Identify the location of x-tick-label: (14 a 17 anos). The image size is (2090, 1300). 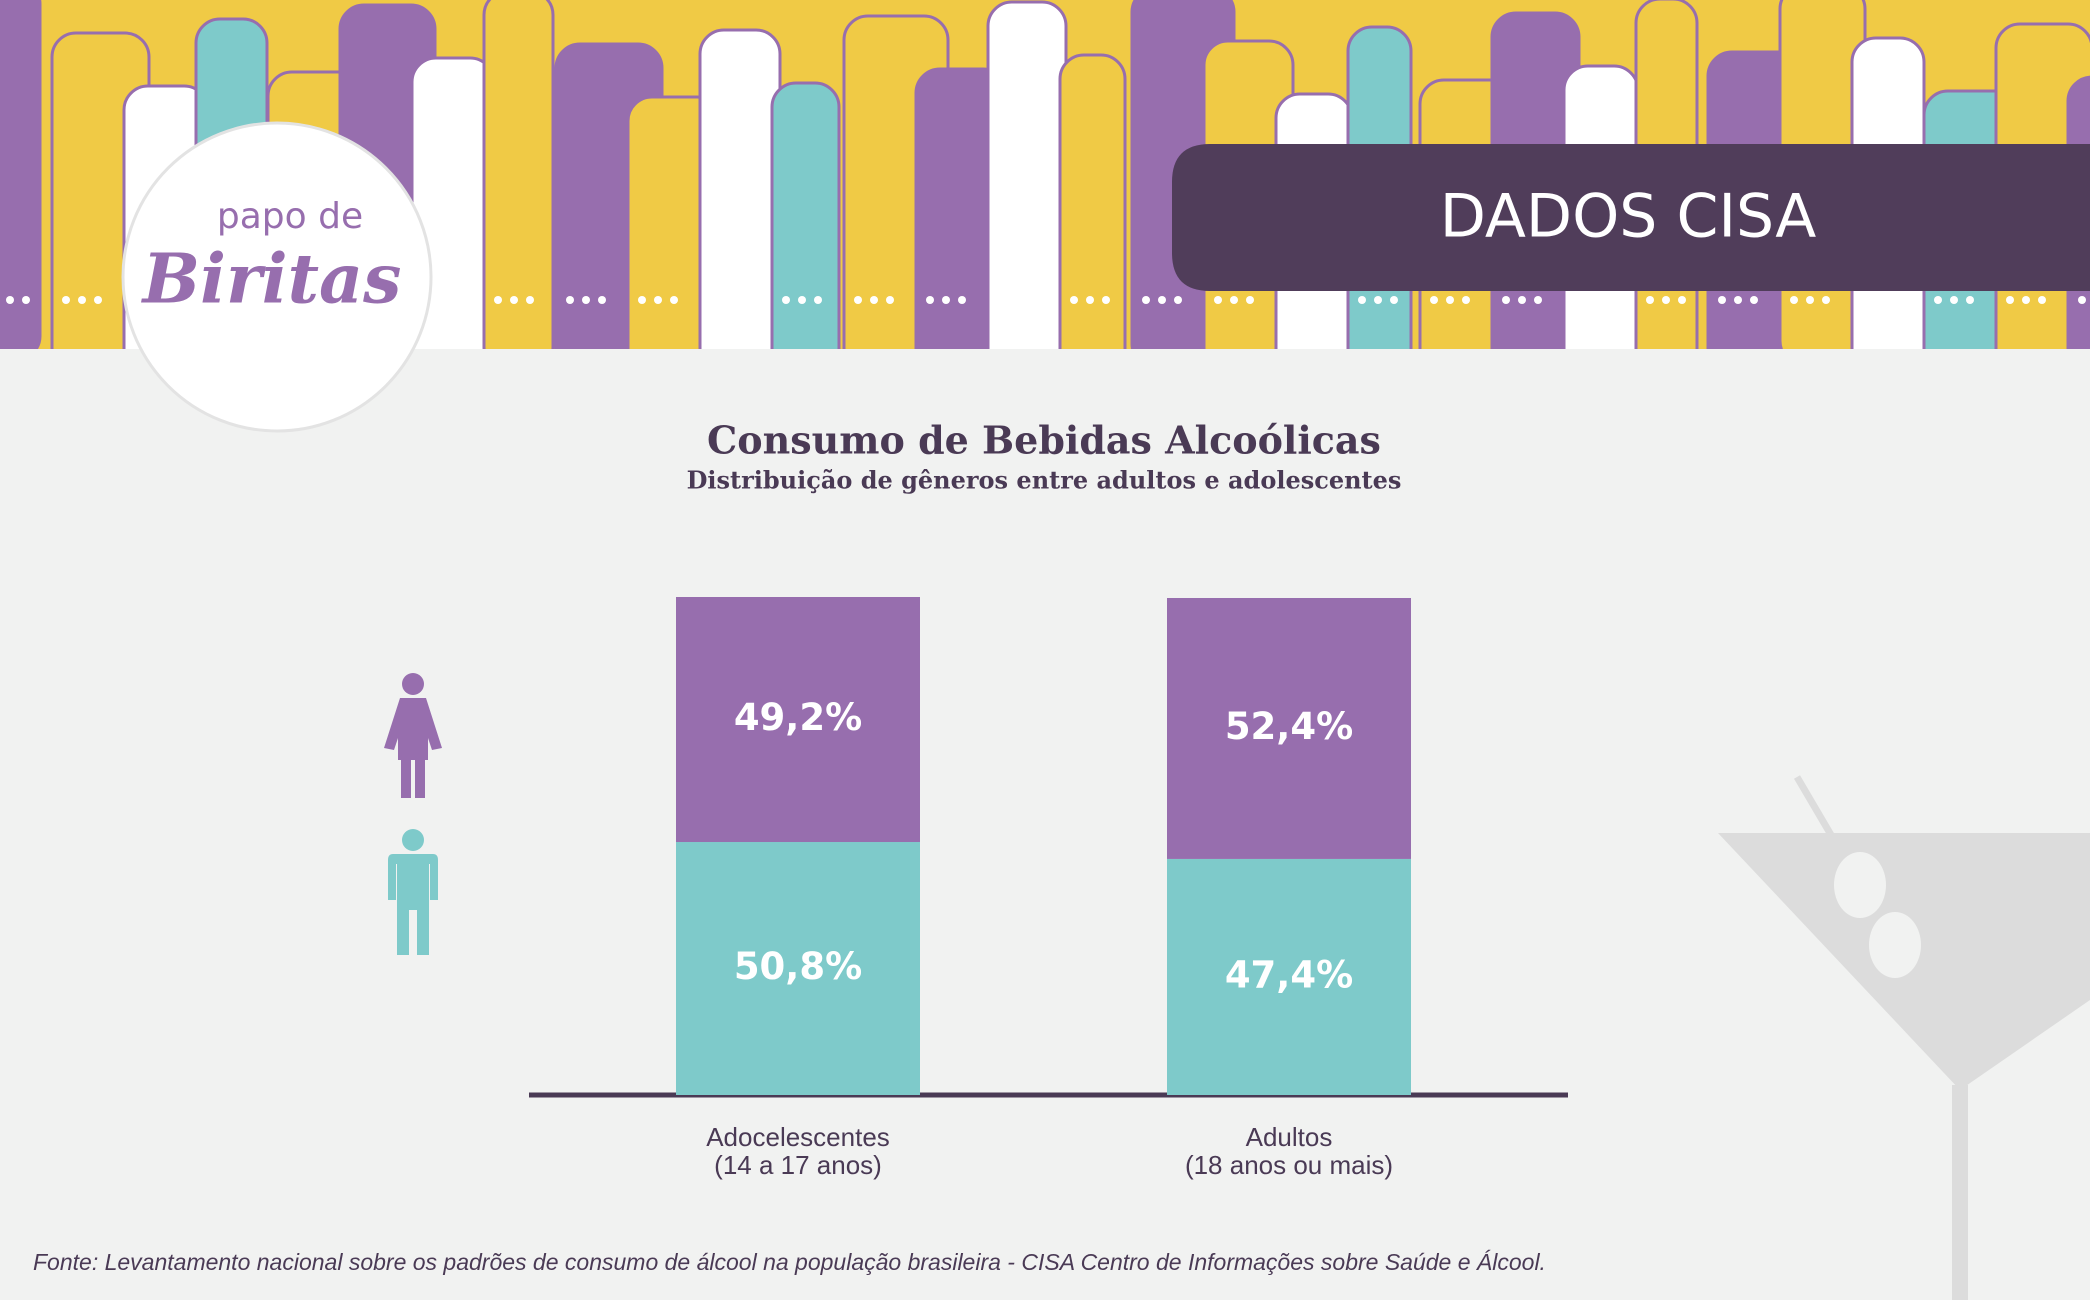
(798, 1165).